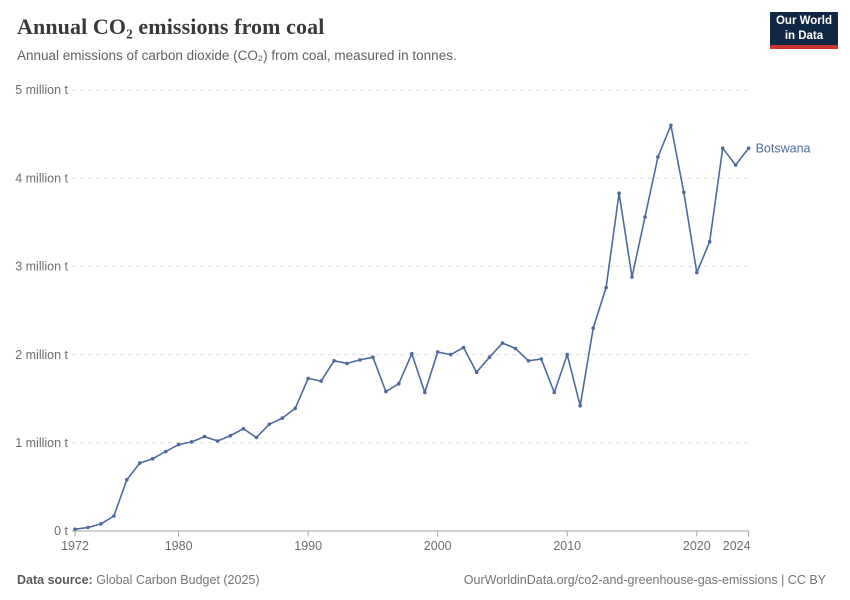 This screenshot has width=850, height=600. Describe the element at coordinates (438, 546) in the screenshot. I see `x-axis-tick-label: 2000` at that location.